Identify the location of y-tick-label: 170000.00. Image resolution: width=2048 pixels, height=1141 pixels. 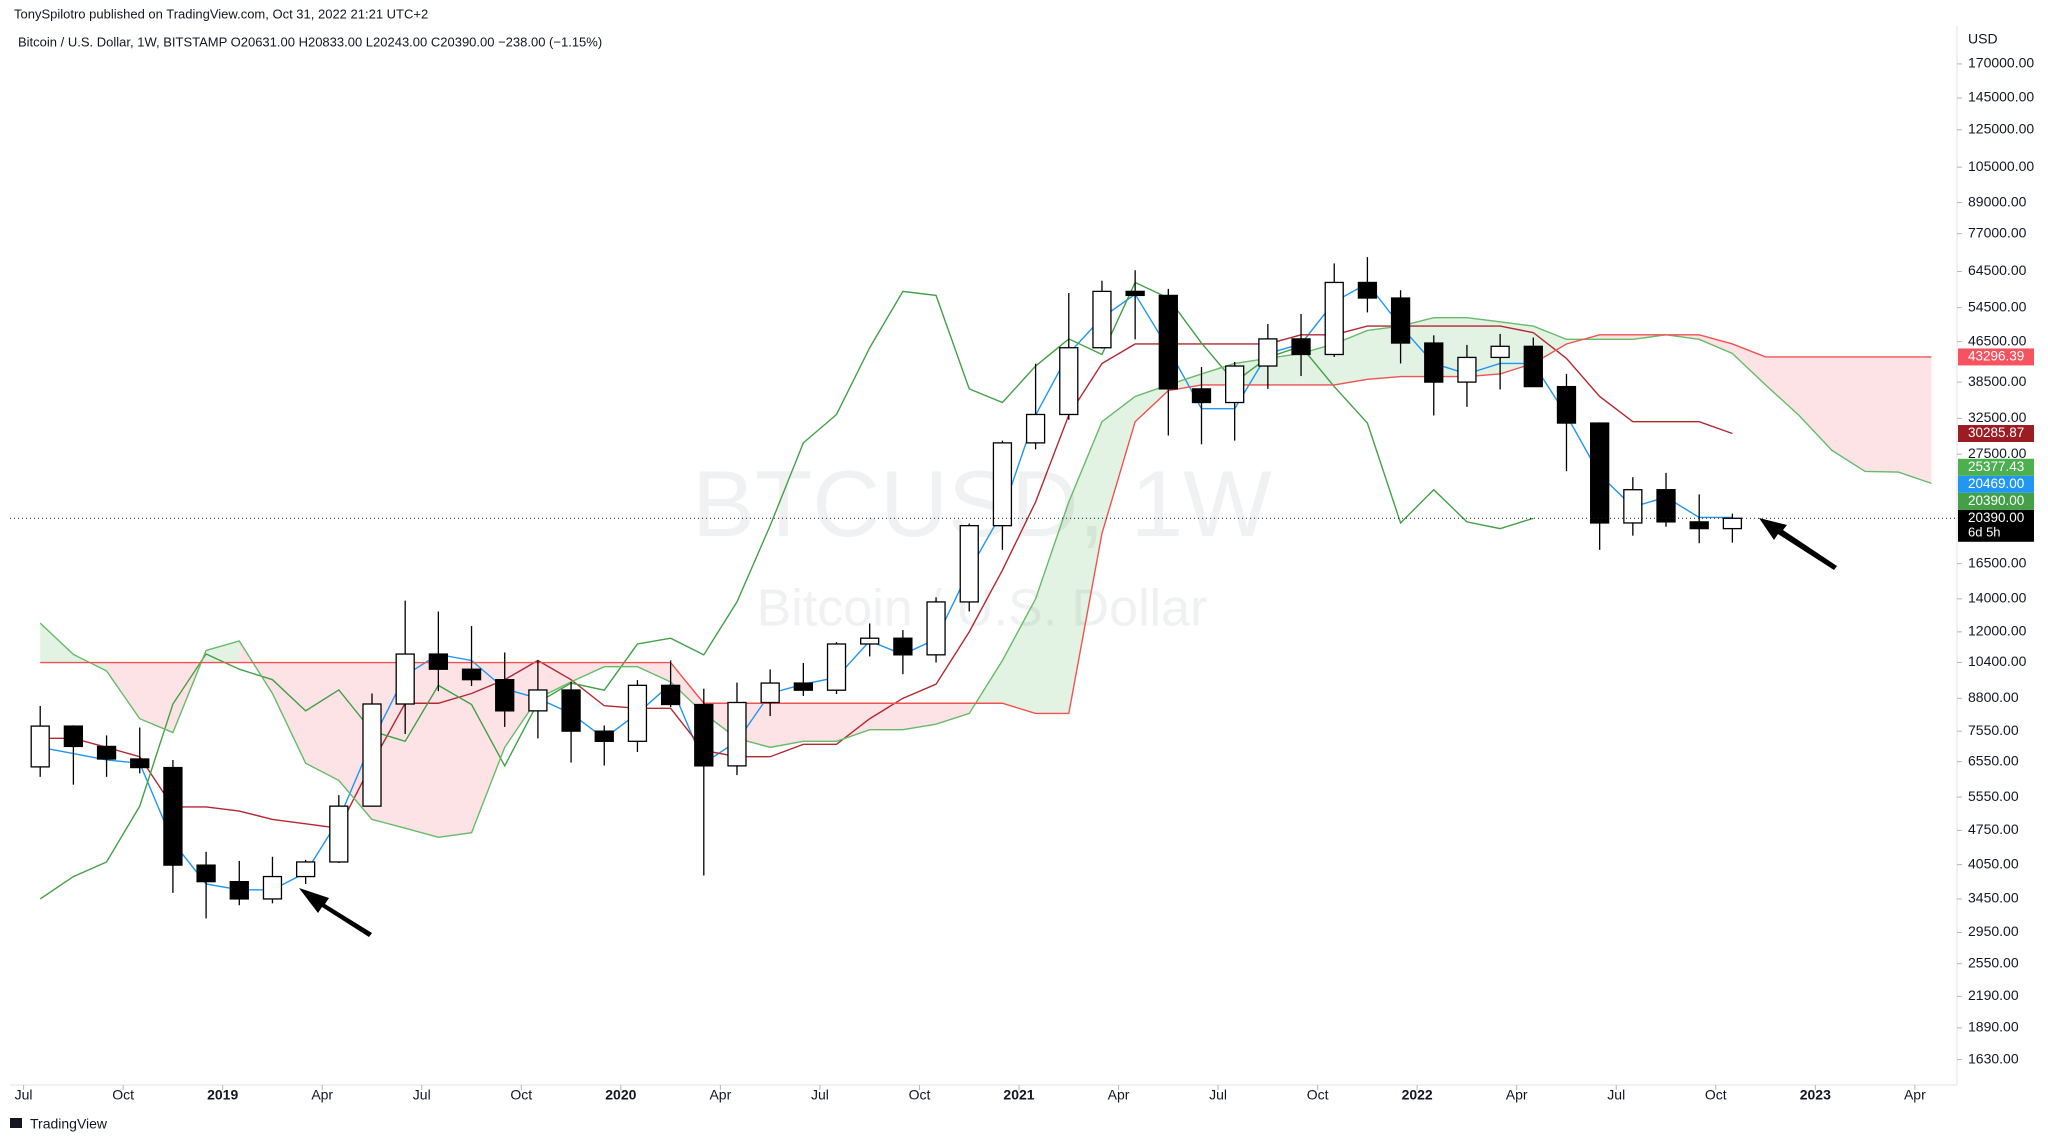
(2001, 63).